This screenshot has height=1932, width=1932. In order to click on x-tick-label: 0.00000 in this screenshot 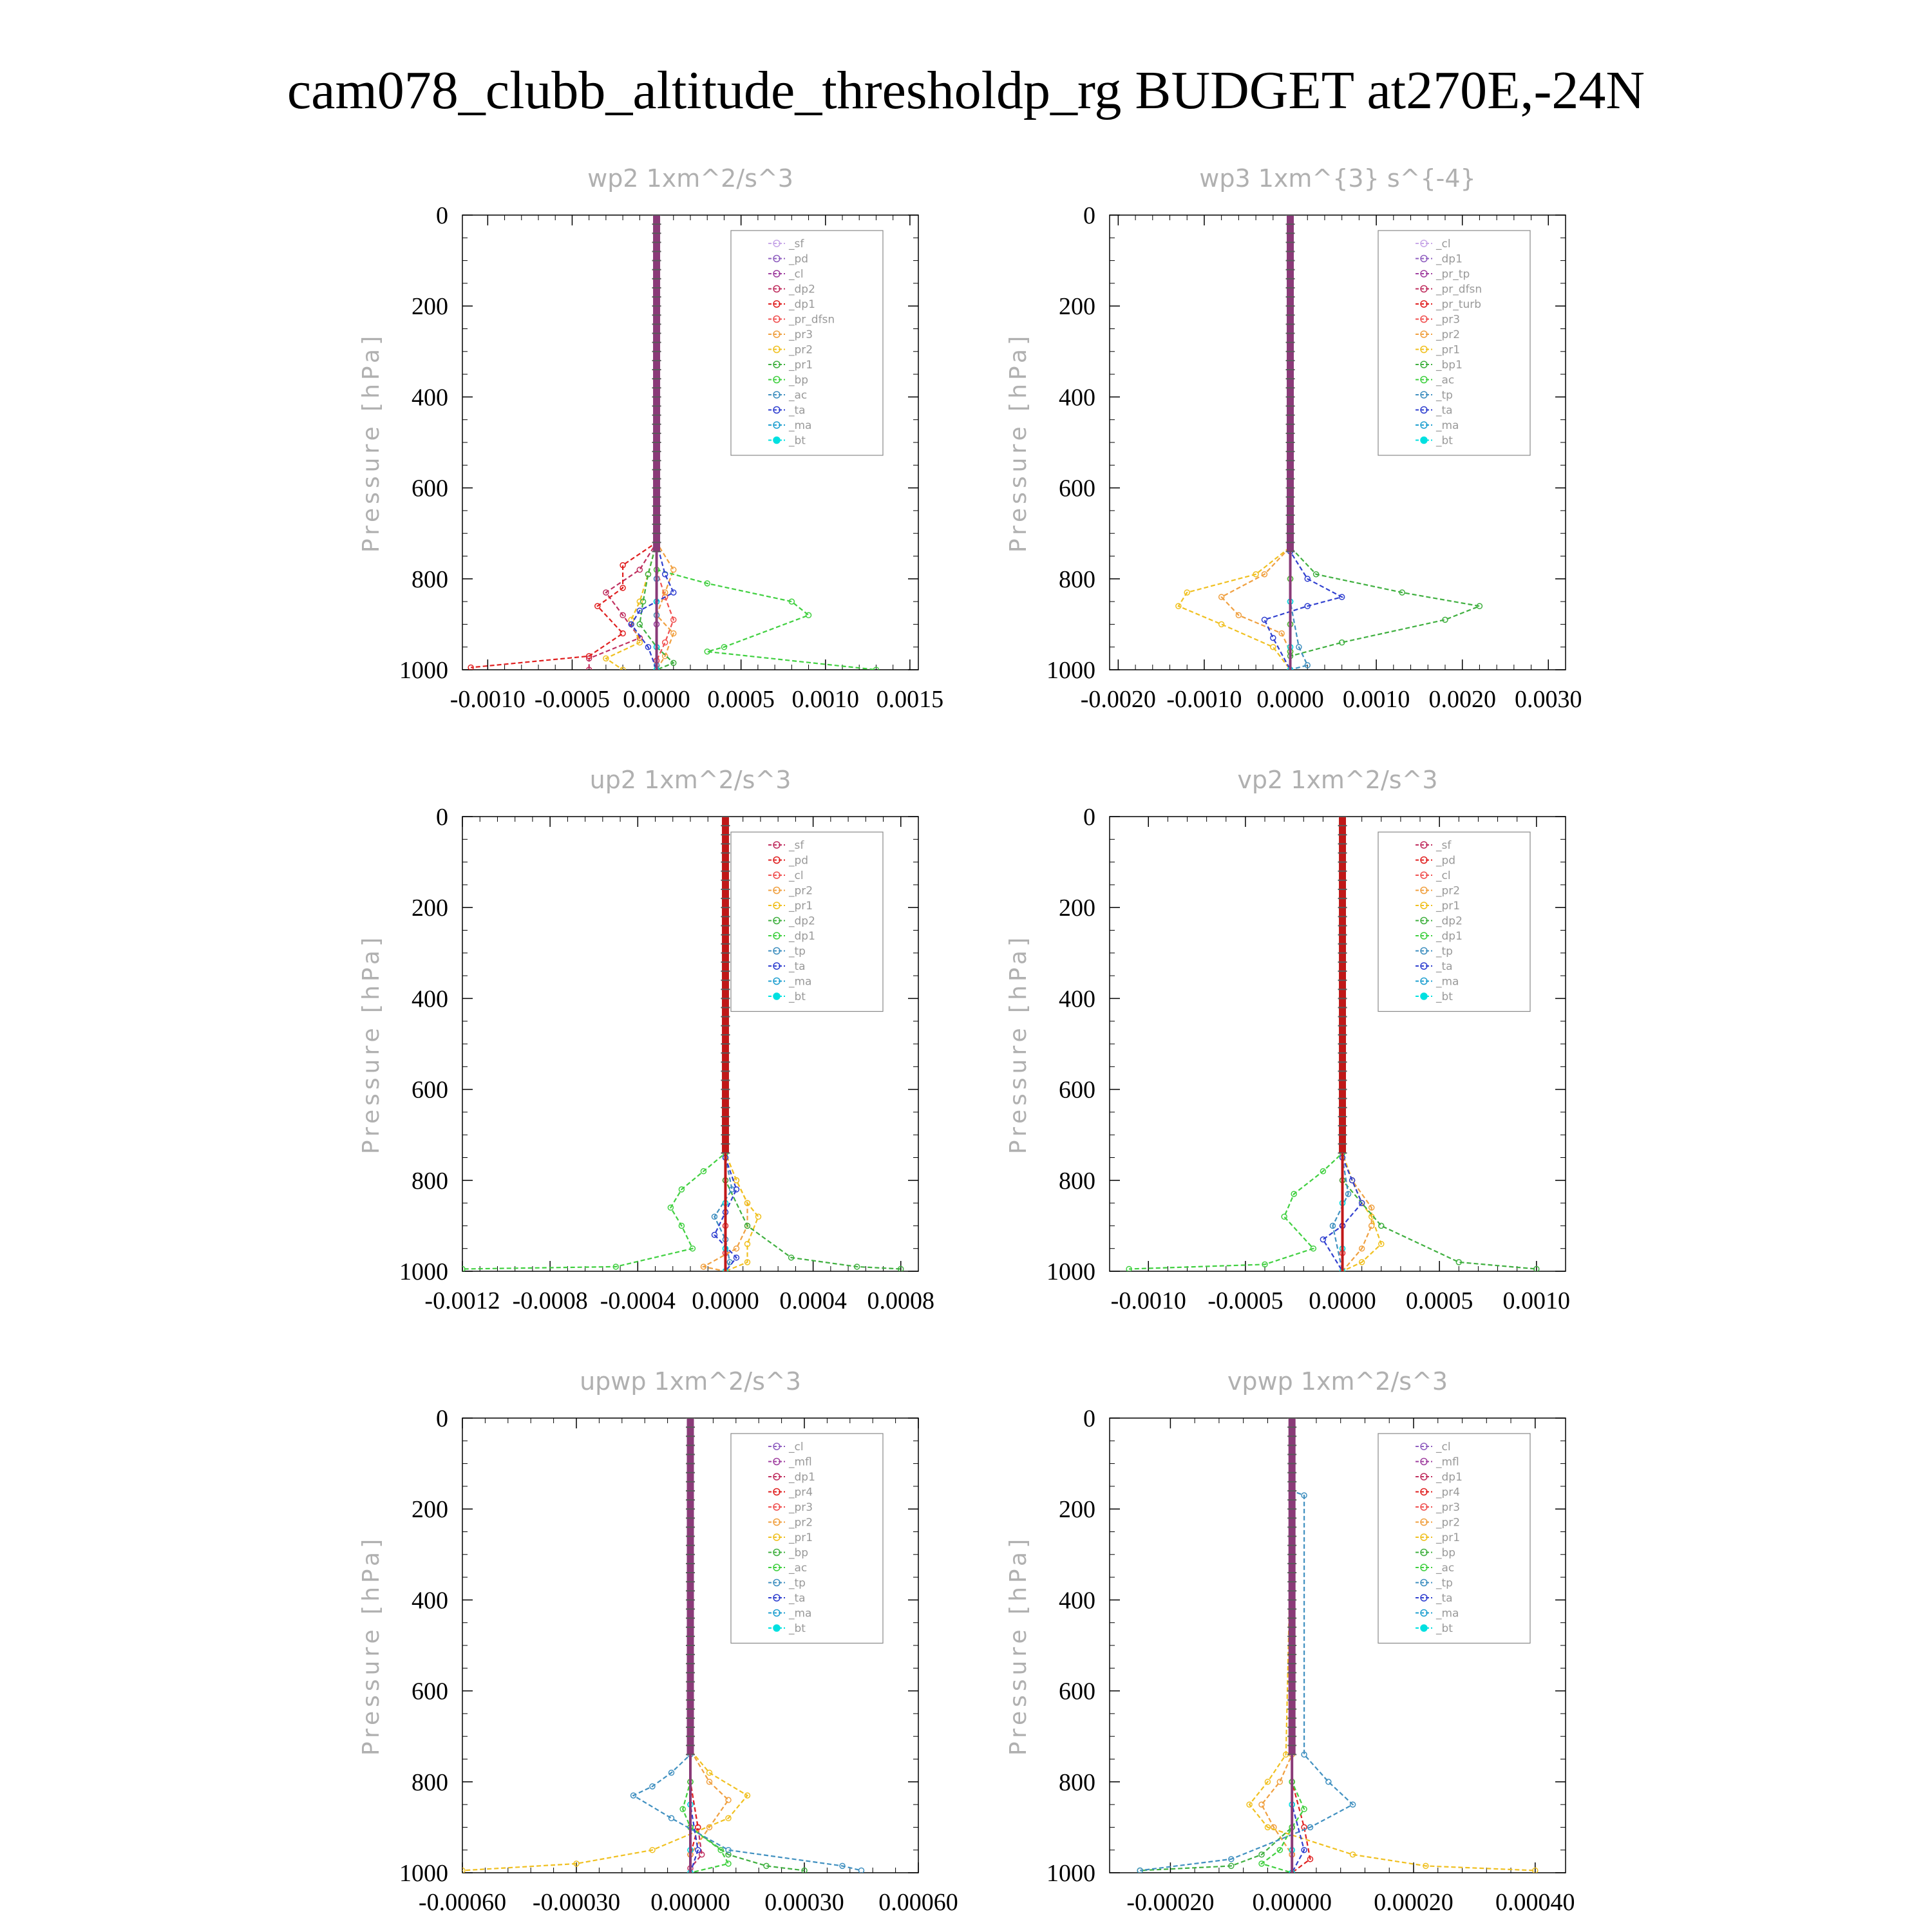, I will do `click(1292, 1902)`.